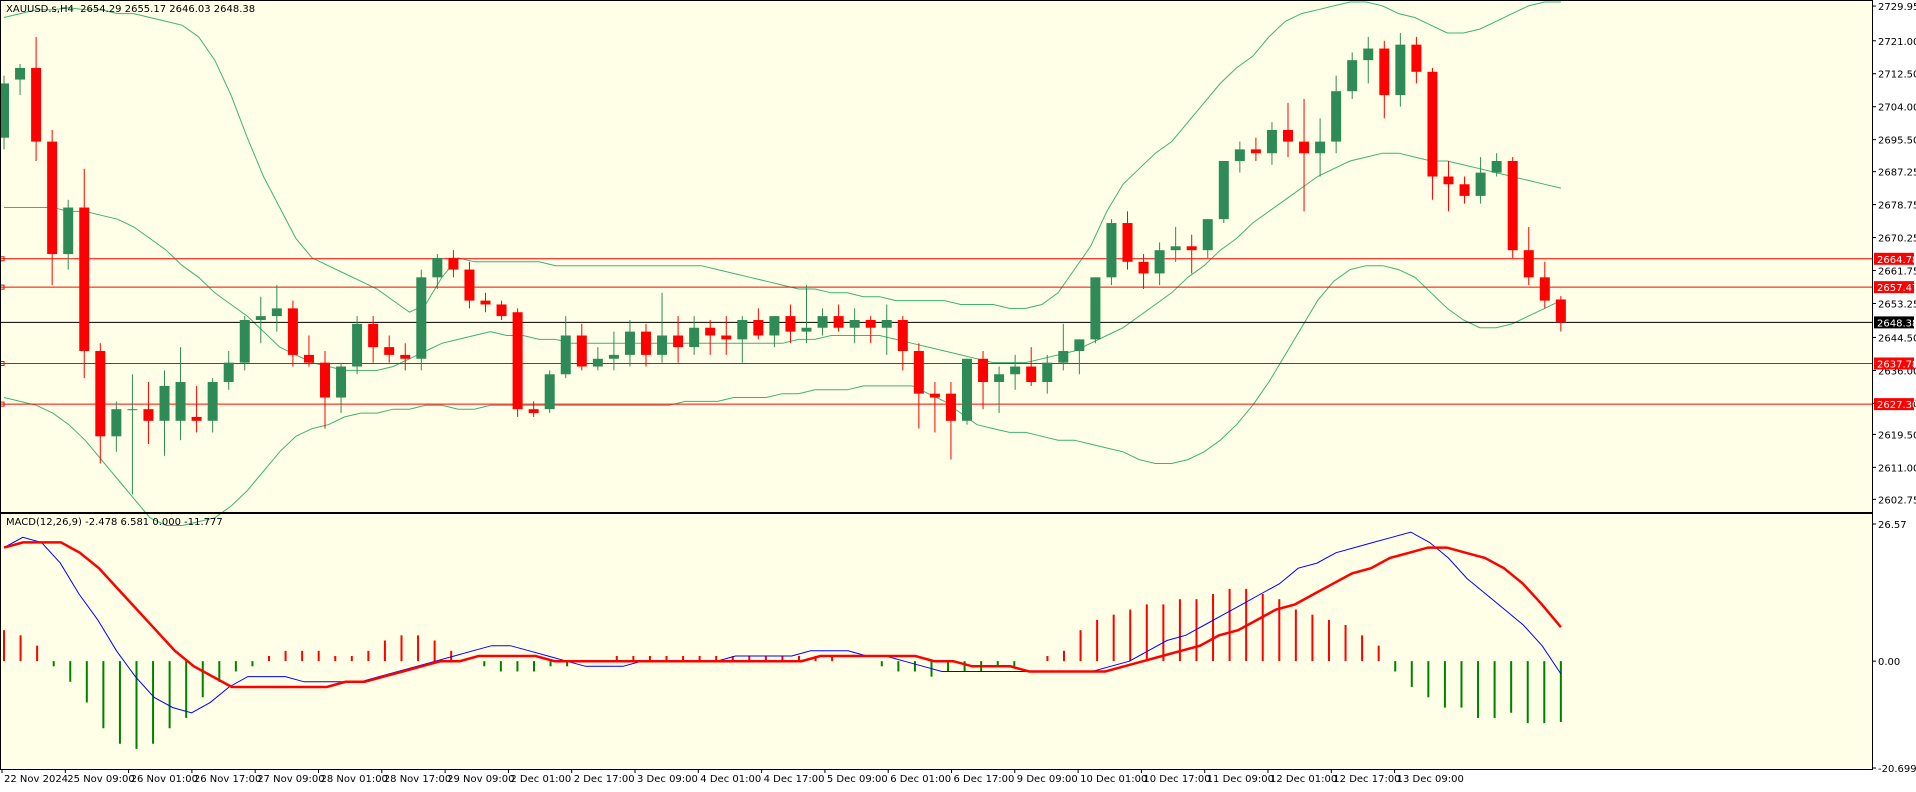  I want to click on price-tick-label: 2704.00, so click(1897, 108).